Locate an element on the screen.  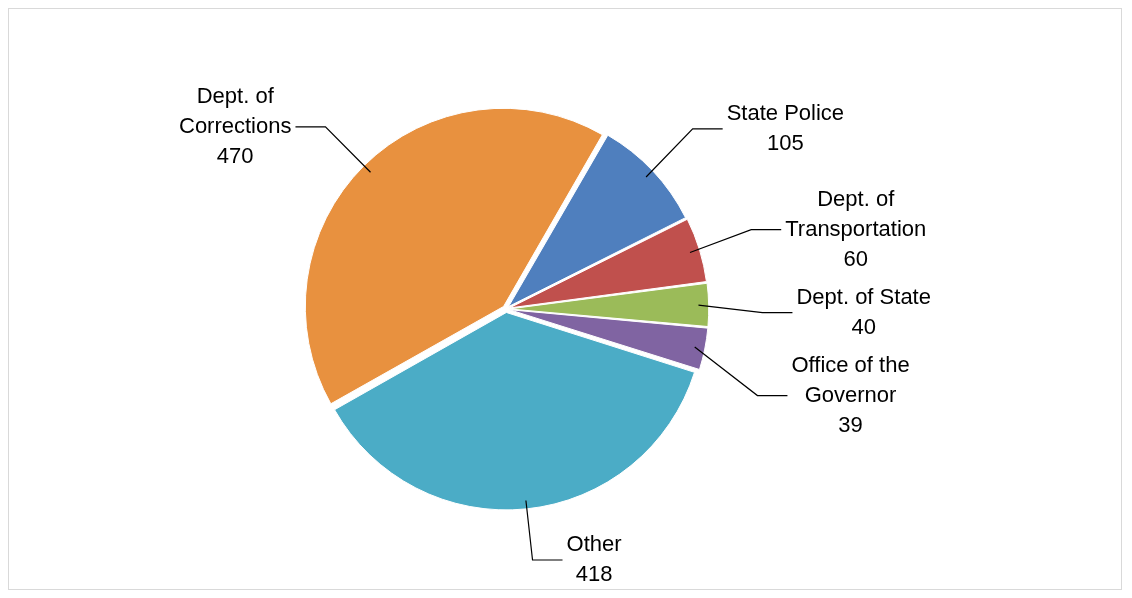
slice-label: Dept. of Transportation is located at coordinates (856, 213).